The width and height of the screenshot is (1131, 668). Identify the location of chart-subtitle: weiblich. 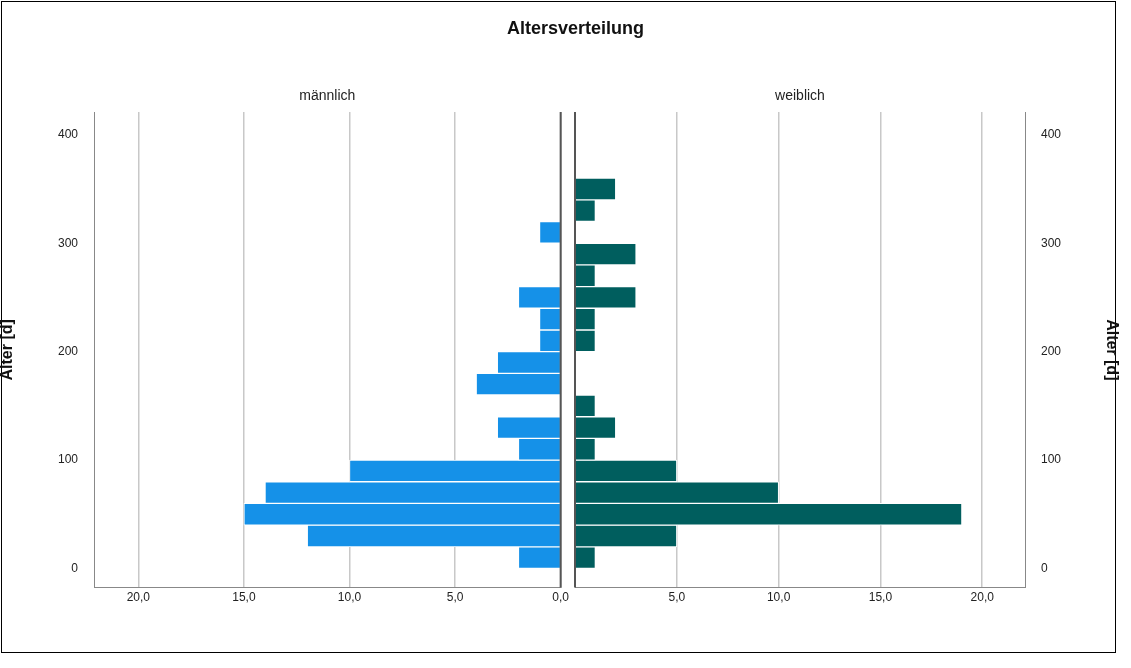
(799, 95).